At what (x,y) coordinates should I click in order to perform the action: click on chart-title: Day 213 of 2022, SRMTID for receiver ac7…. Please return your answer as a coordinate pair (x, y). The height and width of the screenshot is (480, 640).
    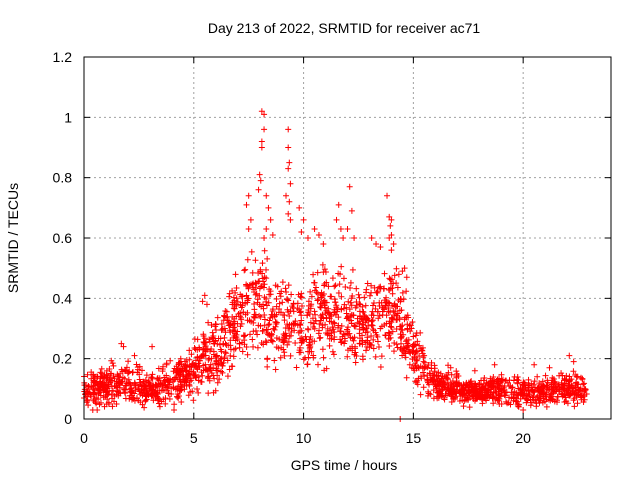
    Looking at the image, I should click on (344, 28).